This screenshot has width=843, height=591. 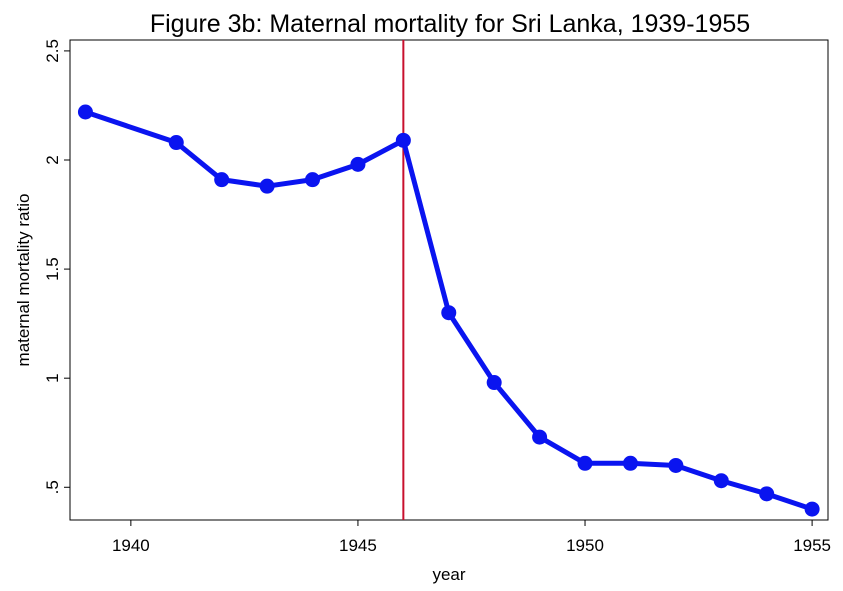 I want to click on y-tick-label: 1, so click(x=52, y=377).